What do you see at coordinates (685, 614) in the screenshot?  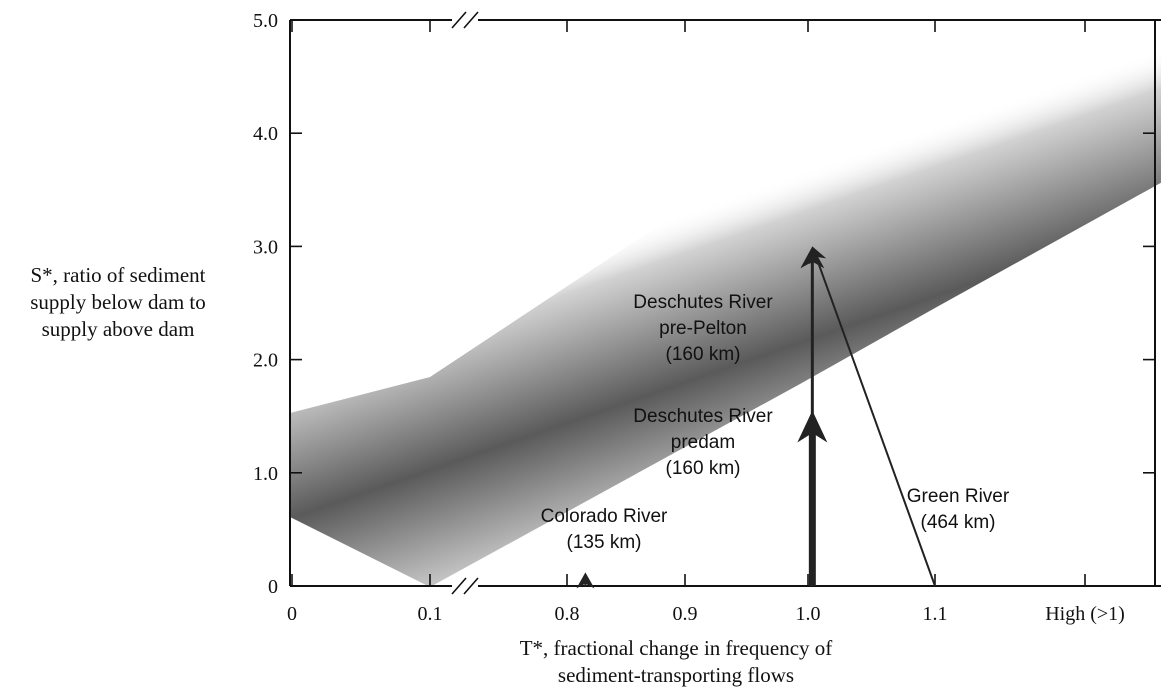 I see `x-tick-label: 0.9` at bounding box center [685, 614].